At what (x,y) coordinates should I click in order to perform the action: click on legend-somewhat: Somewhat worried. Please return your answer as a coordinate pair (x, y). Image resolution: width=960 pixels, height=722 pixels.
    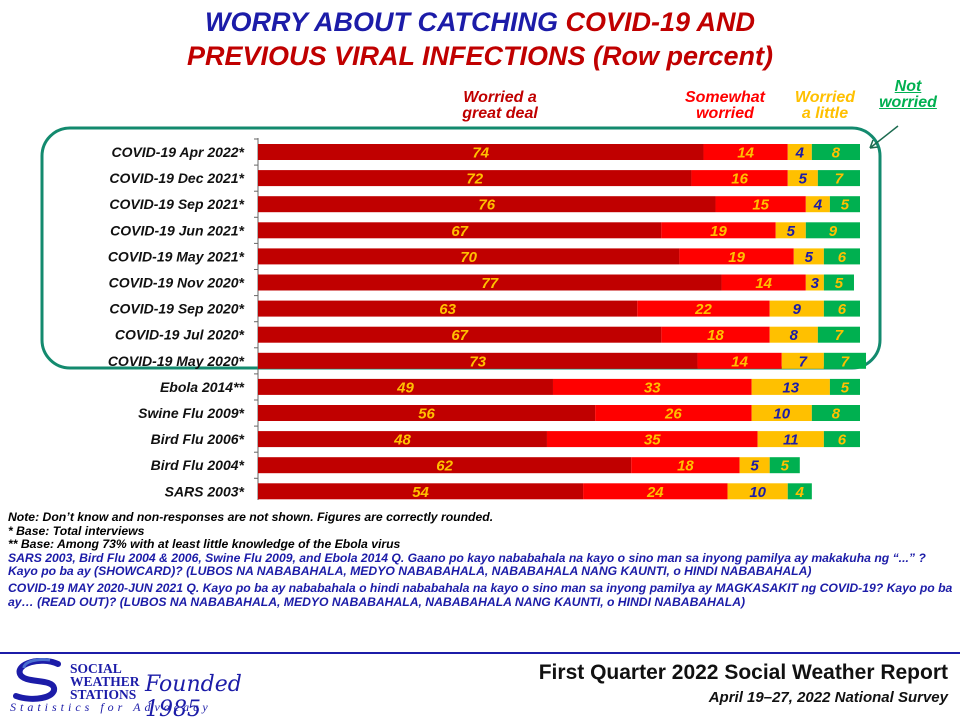
    Looking at the image, I should click on (724, 105).